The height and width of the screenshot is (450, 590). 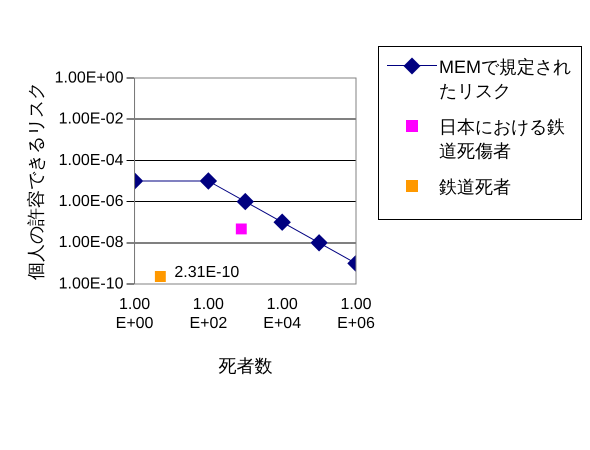 What do you see at coordinates (475, 187) in the screenshot?
I see `legend-label: 鉄道死者` at bounding box center [475, 187].